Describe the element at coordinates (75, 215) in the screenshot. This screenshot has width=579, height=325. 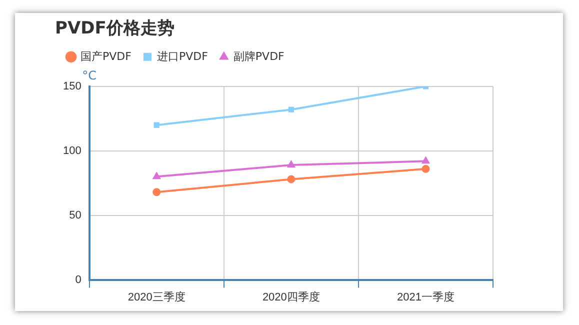
I see `y-tick-label: 50` at that location.